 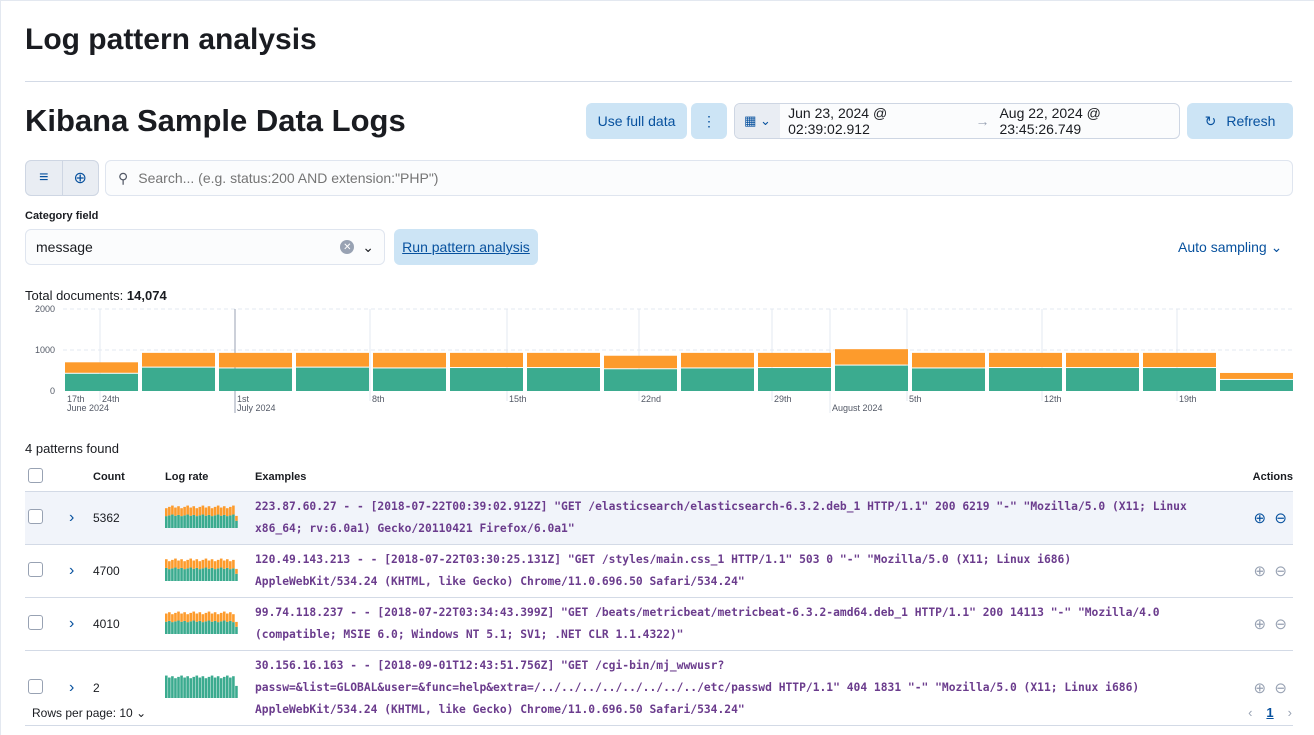 What do you see at coordinates (758, 121) in the screenshot?
I see `calendar-icon: ▦ ⌄` at bounding box center [758, 121].